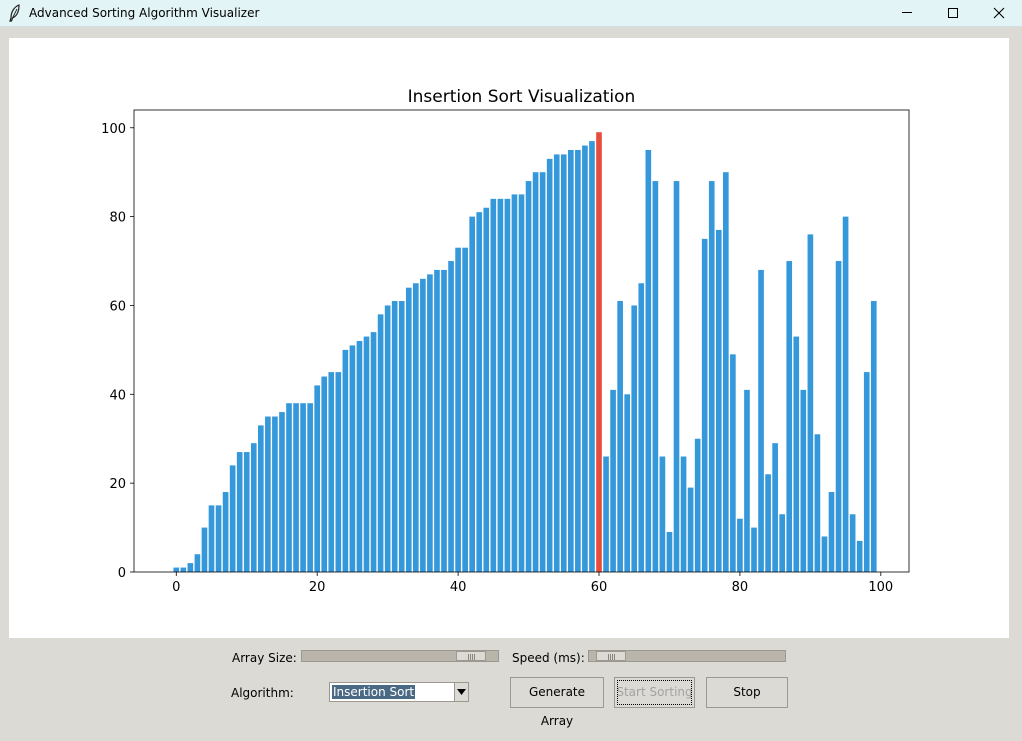 This screenshot has width=1022, height=741. What do you see at coordinates (113, 129) in the screenshot?
I see `y-tick-label: 100` at bounding box center [113, 129].